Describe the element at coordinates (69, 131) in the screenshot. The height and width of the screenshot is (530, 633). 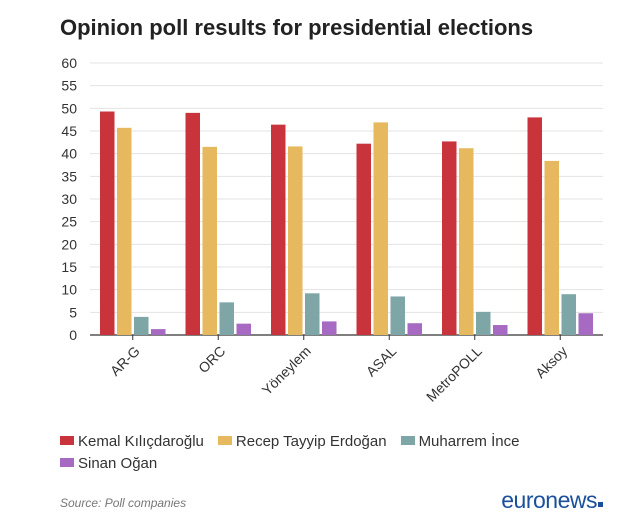
I see `y-tick-label: 45` at that location.